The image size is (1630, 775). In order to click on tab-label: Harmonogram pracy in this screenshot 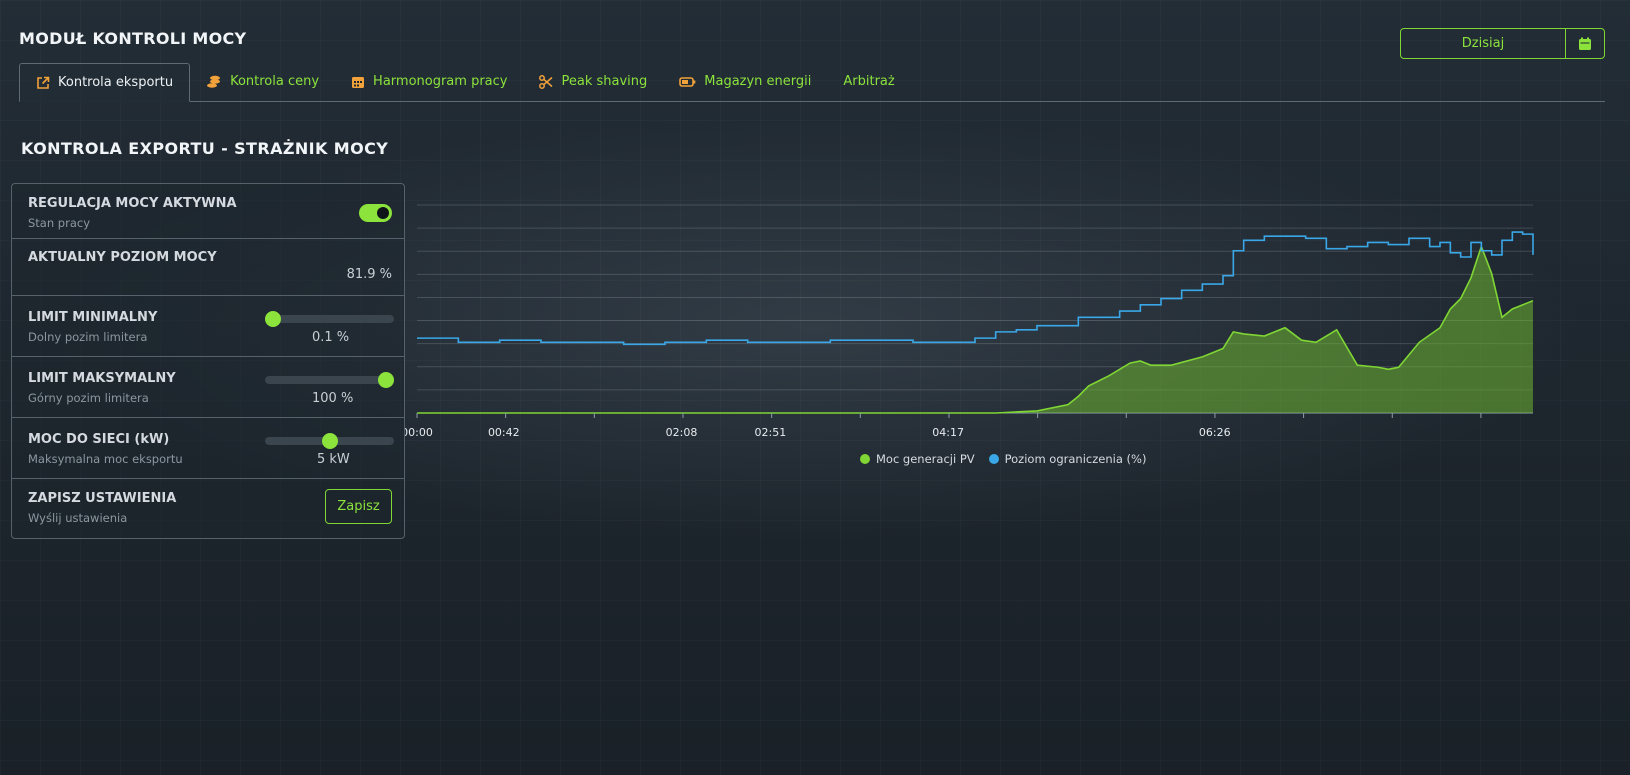, I will do `click(440, 81)`.